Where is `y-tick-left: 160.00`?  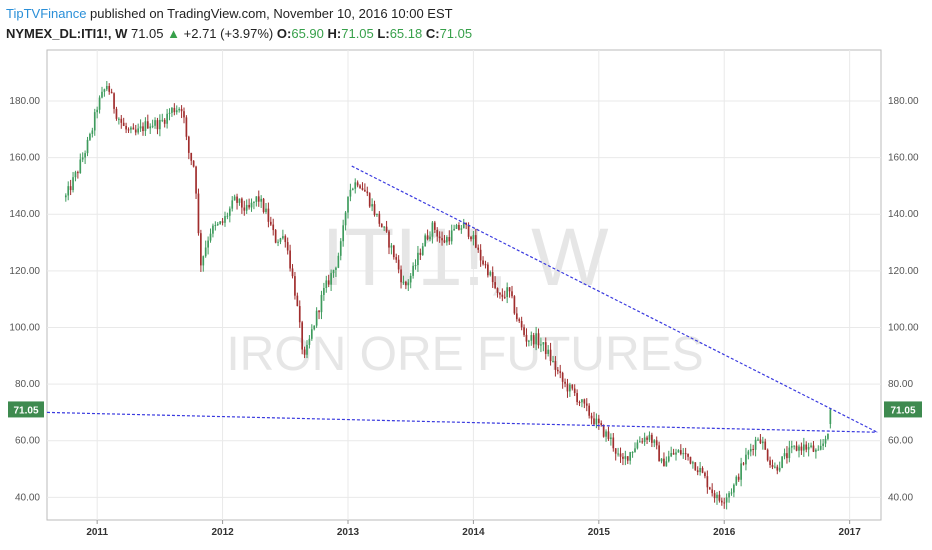 y-tick-left: 160.00 is located at coordinates (24, 158).